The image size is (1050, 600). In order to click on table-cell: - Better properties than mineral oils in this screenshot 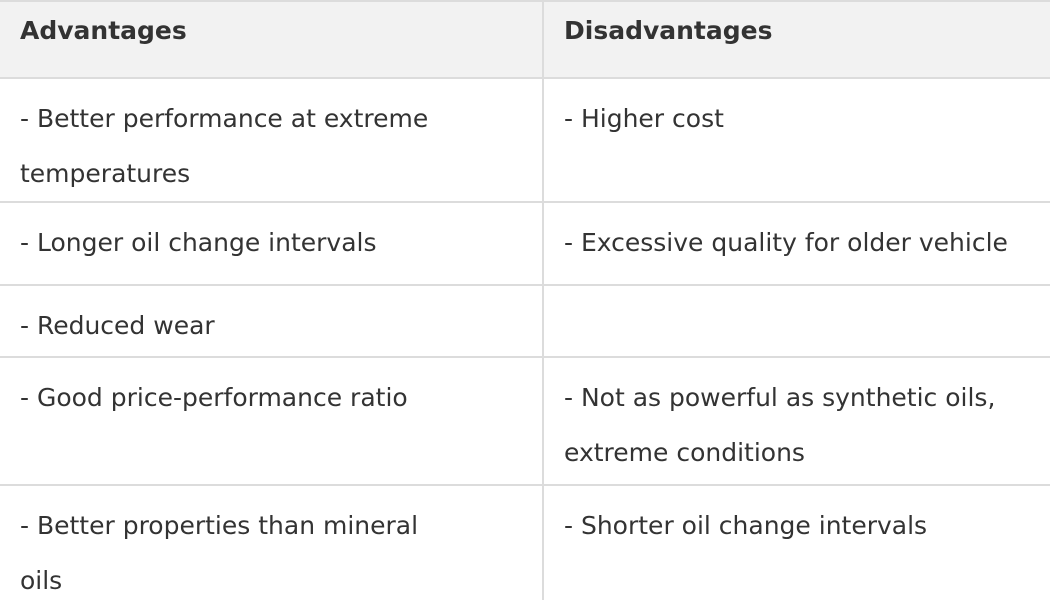, I will do `click(272, 542)`.